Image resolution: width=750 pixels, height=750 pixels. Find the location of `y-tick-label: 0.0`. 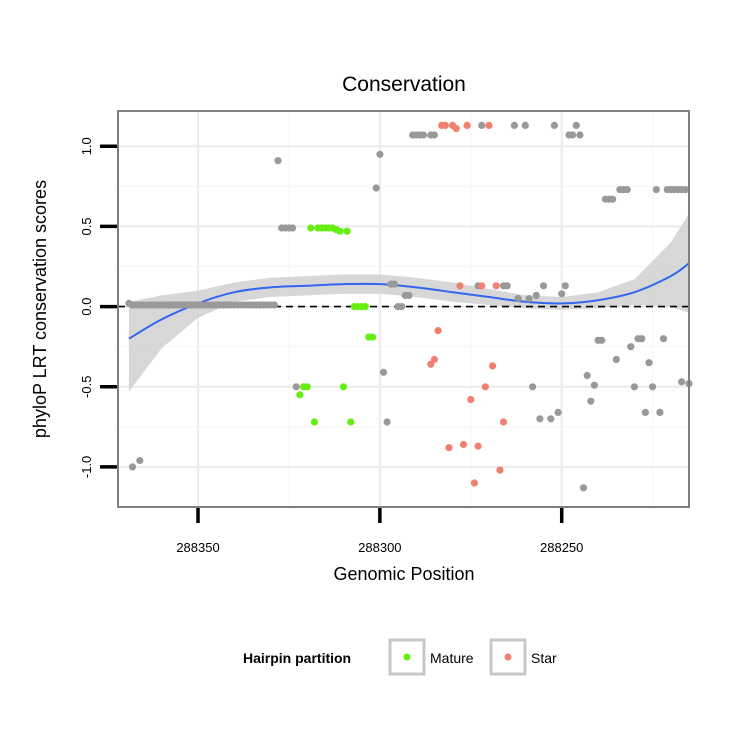

y-tick-label: 0.0 is located at coordinates (86, 307).